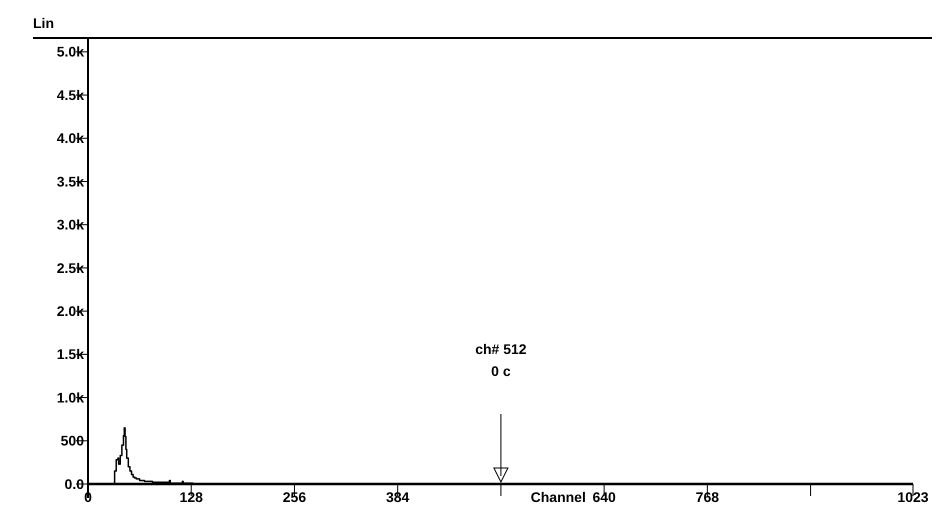  Describe the element at coordinates (70, 181) in the screenshot. I see `y-tick-label: 3.5k` at that location.